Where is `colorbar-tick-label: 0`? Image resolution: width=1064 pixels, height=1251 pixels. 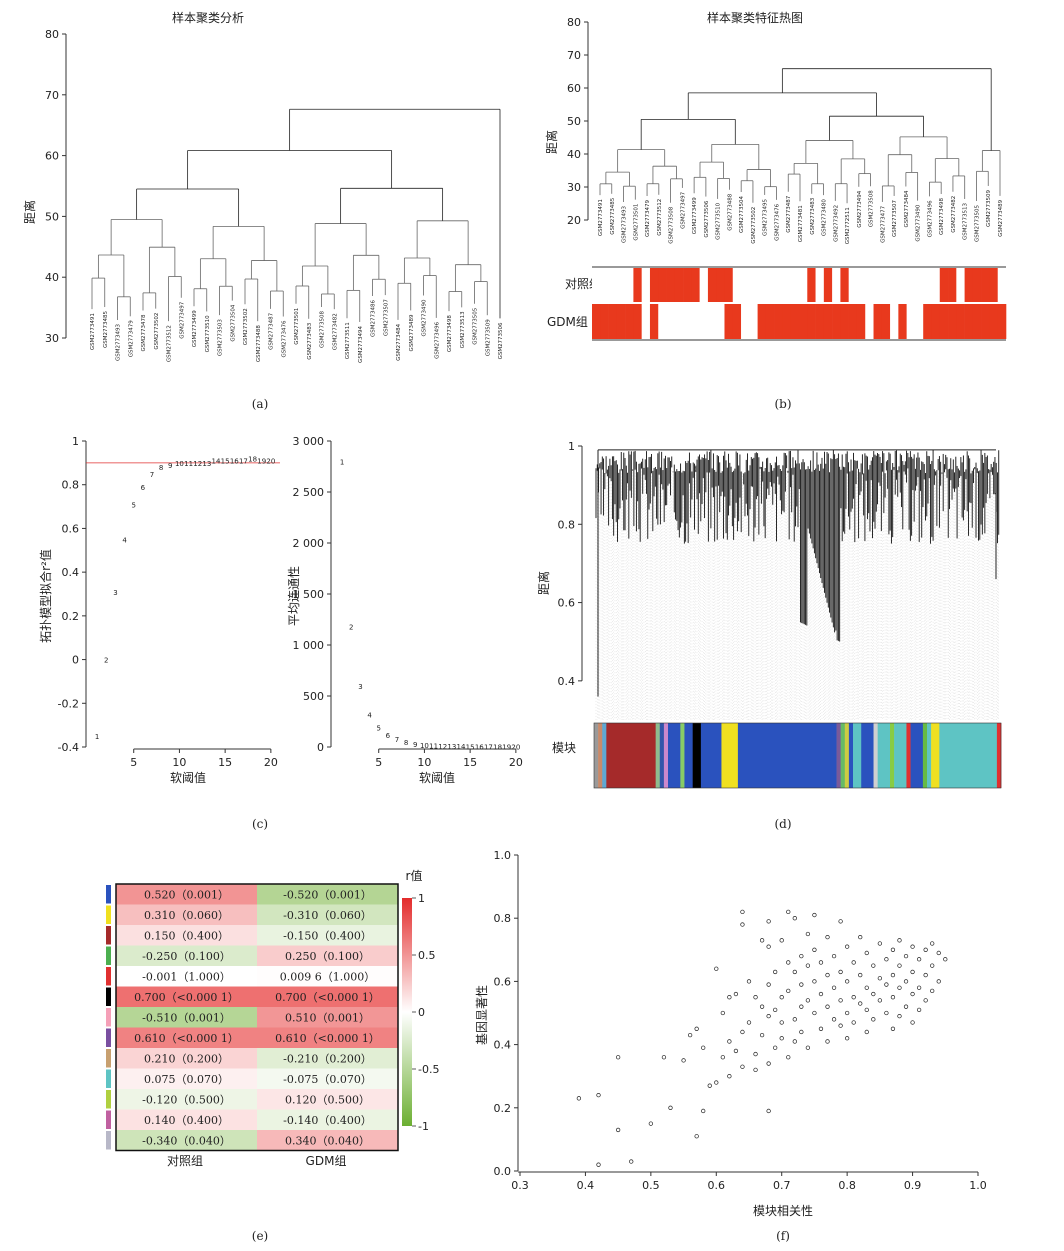 colorbar-tick-label: 0 is located at coordinates (421, 1012).